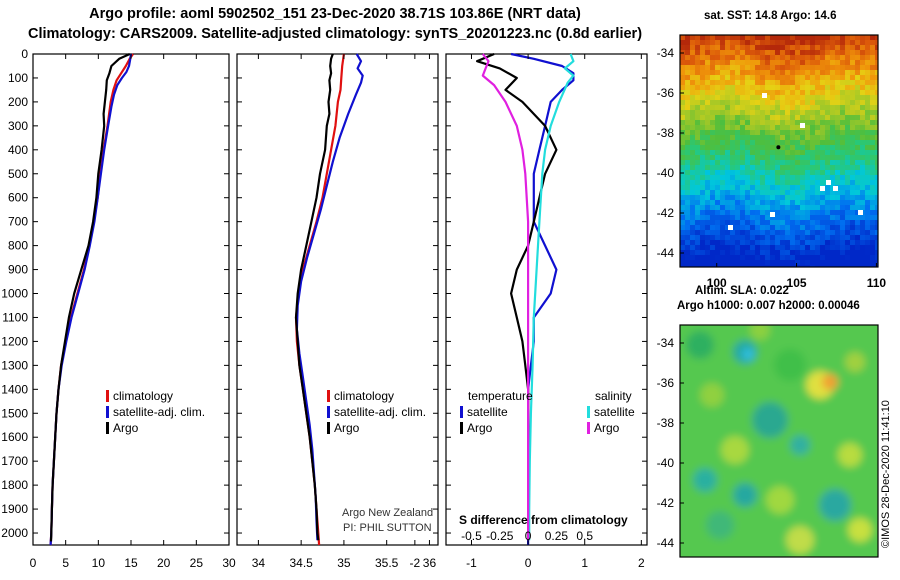 The image size is (900, 580). I want to click on x-tick-label: 25, so click(197, 563).